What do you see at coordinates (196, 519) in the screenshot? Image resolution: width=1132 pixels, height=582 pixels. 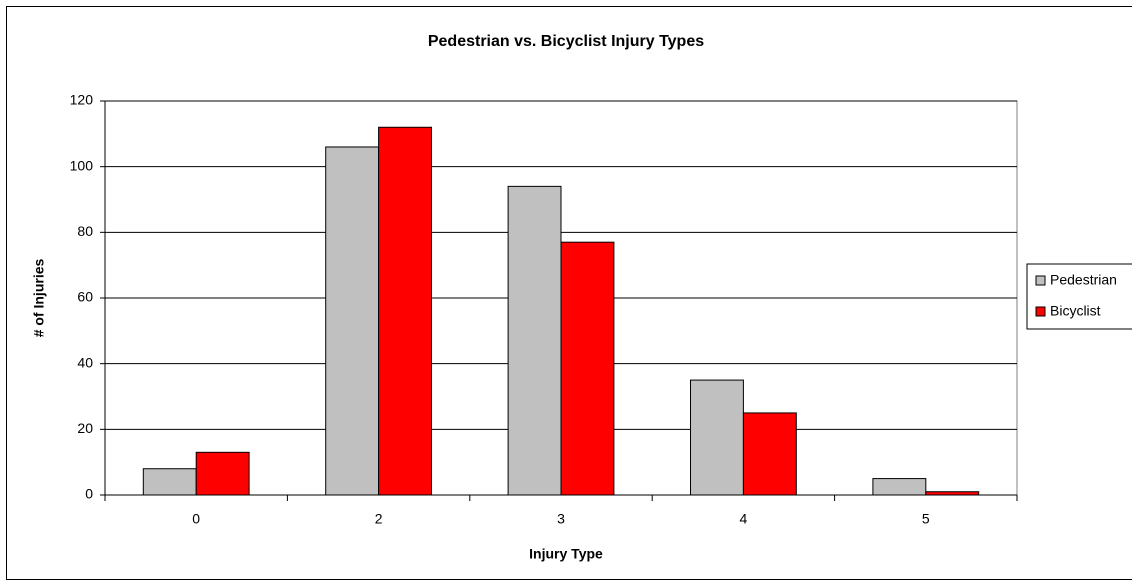 I see `x-tick-label: 0` at bounding box center [196, 519].